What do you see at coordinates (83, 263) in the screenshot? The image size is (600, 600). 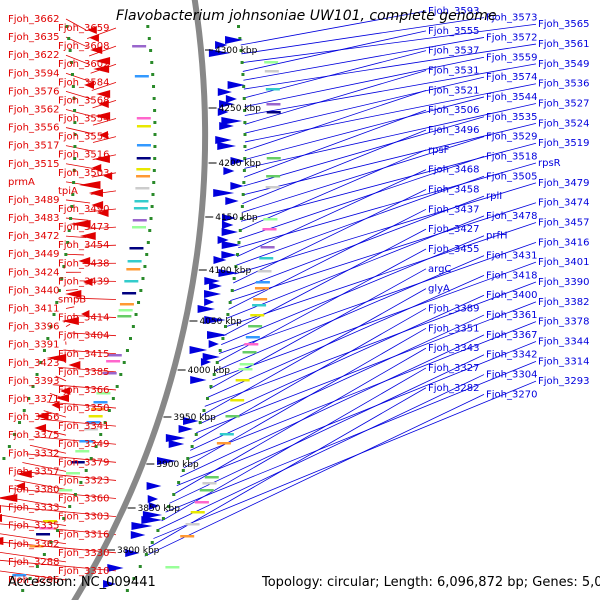 I see `gene-label-left: Fjoh_3438` at bounding box center [83, 263].